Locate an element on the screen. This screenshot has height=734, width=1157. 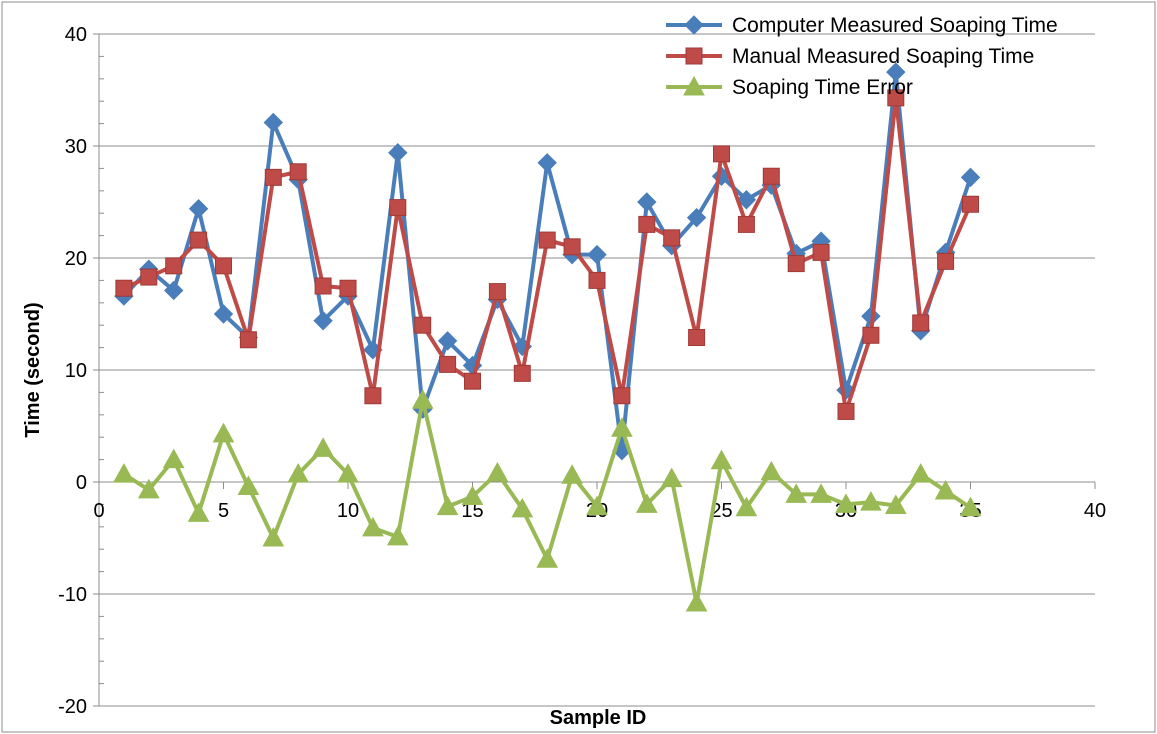
y-tick-labels: -20 -10 0 10 20 30 40 is located at coordinates (72, 371).